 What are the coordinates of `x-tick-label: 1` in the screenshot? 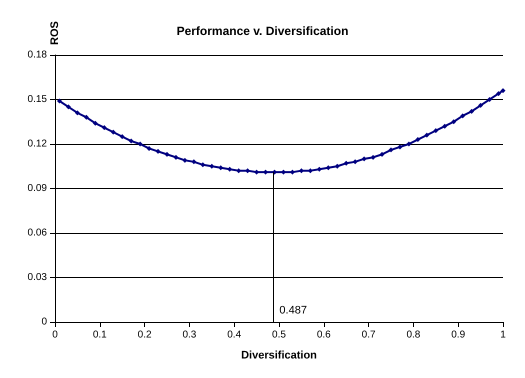 It's located at (503, 335).